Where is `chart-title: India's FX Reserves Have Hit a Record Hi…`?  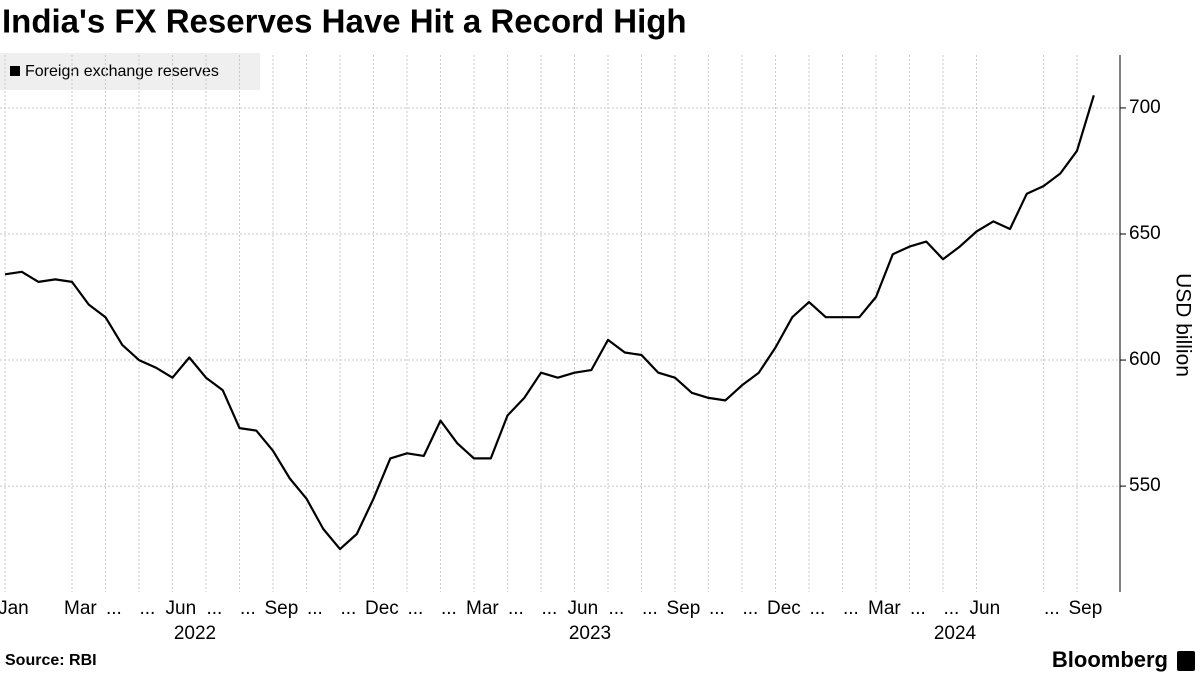 chart-title: India's FX Reserves Have Hit a Record Hi… is located at coordinates (344, 21).